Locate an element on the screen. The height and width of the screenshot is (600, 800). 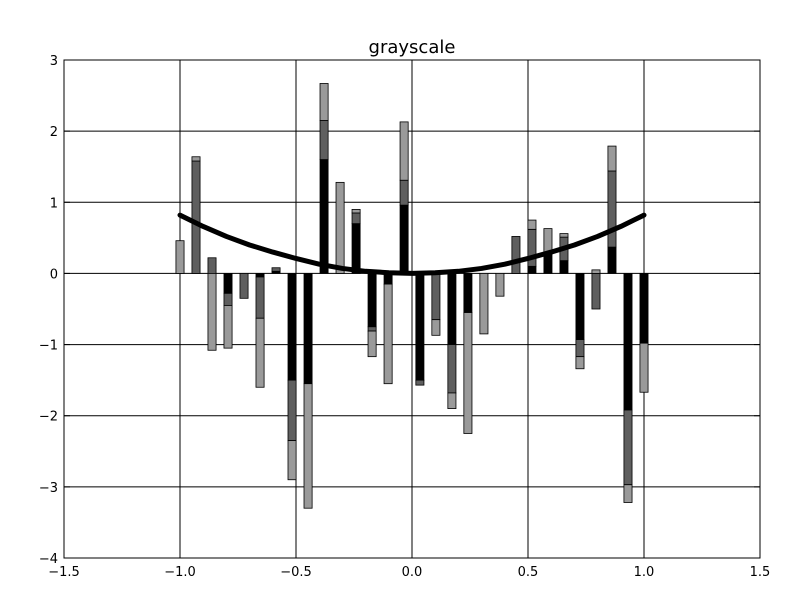
y-tick-label: 2 is located at coordinates (54, 132).